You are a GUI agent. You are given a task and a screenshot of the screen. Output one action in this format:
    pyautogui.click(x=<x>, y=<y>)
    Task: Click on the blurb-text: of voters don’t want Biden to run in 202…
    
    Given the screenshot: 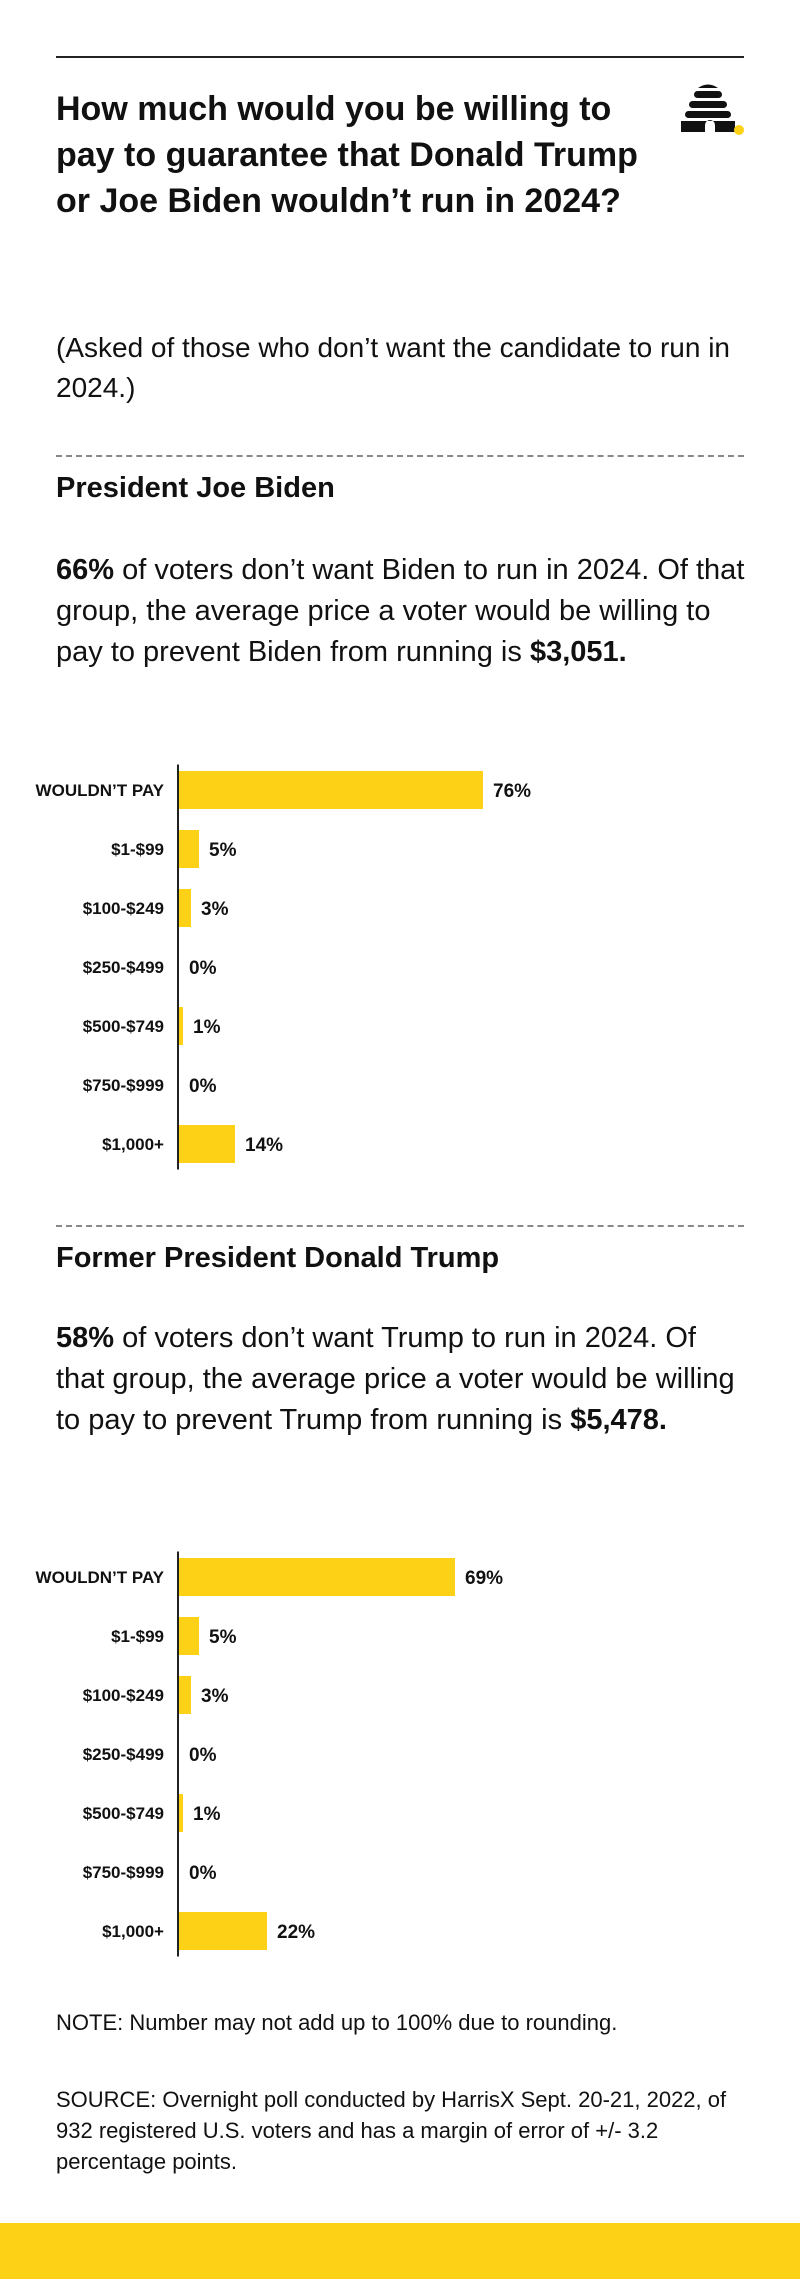 What is the action you would take?
    pyautogui.click(x=400, y=611)
    